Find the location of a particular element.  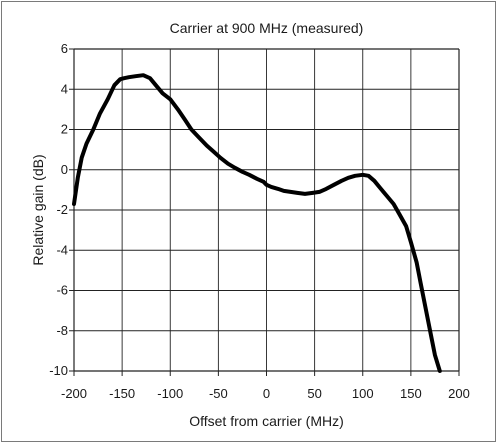

y-tick-label: -4 is located at coordinates (62, 249).